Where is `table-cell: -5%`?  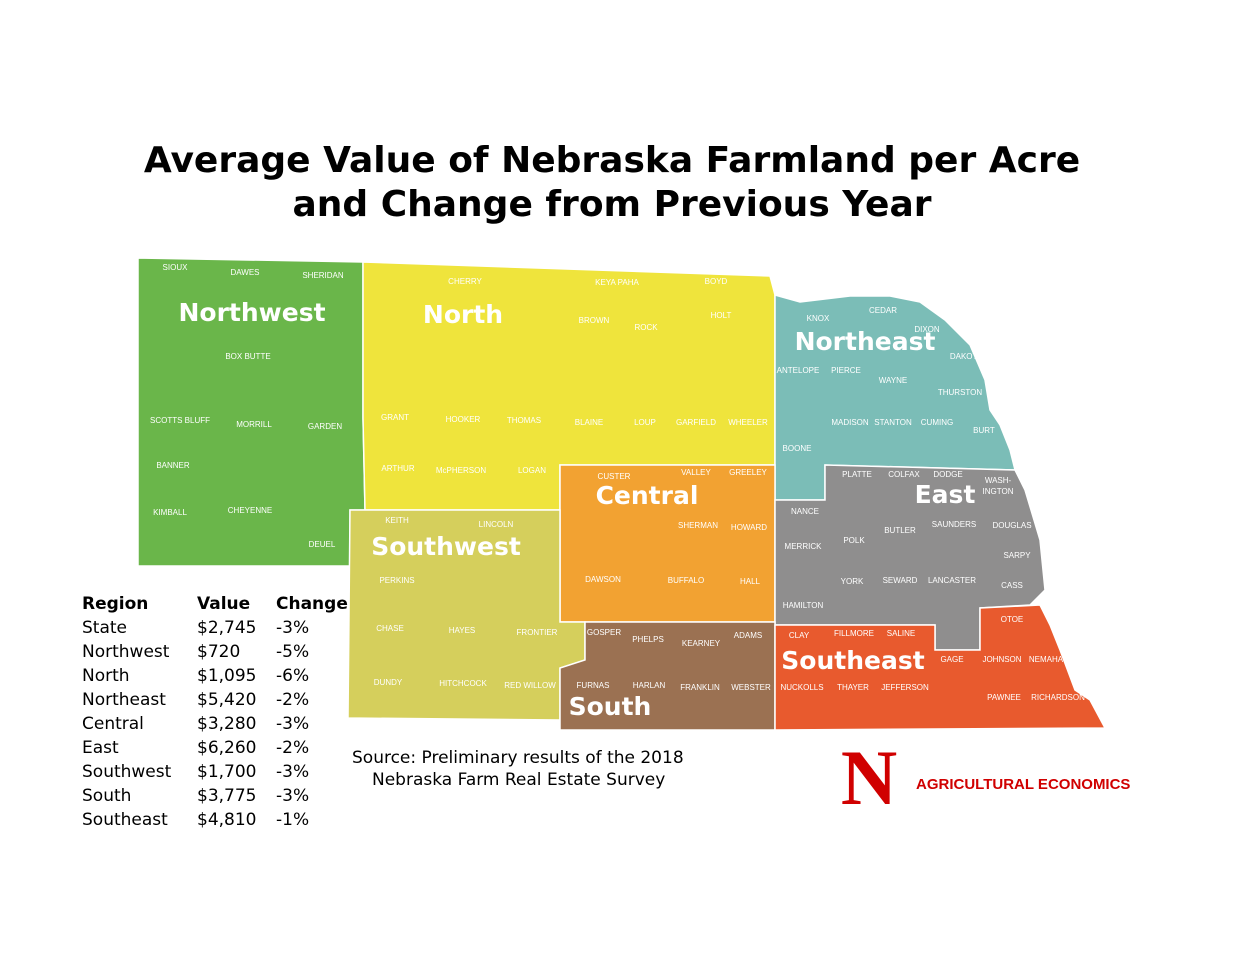 table-cell: -5% is located at coordinates (292, 652).